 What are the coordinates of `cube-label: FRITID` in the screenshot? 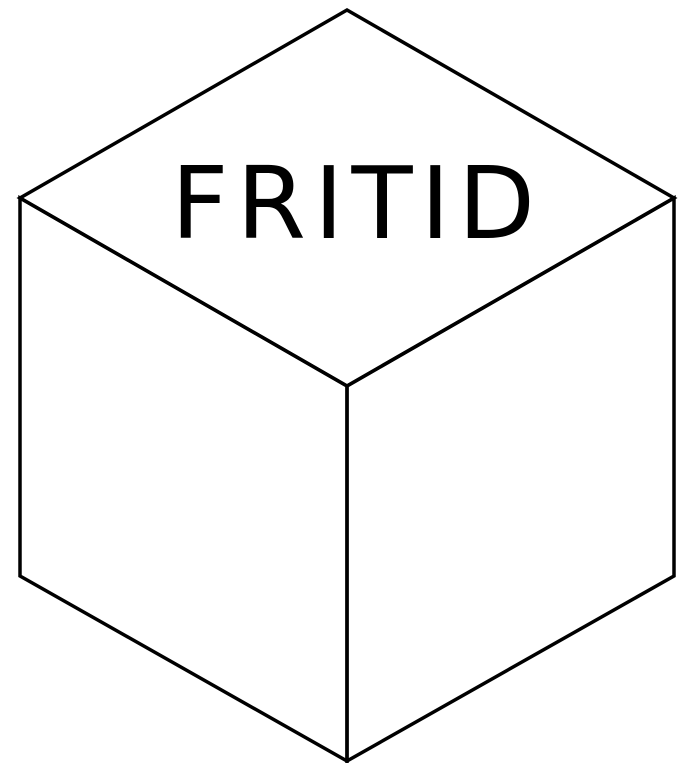 It's located at (357, 203).